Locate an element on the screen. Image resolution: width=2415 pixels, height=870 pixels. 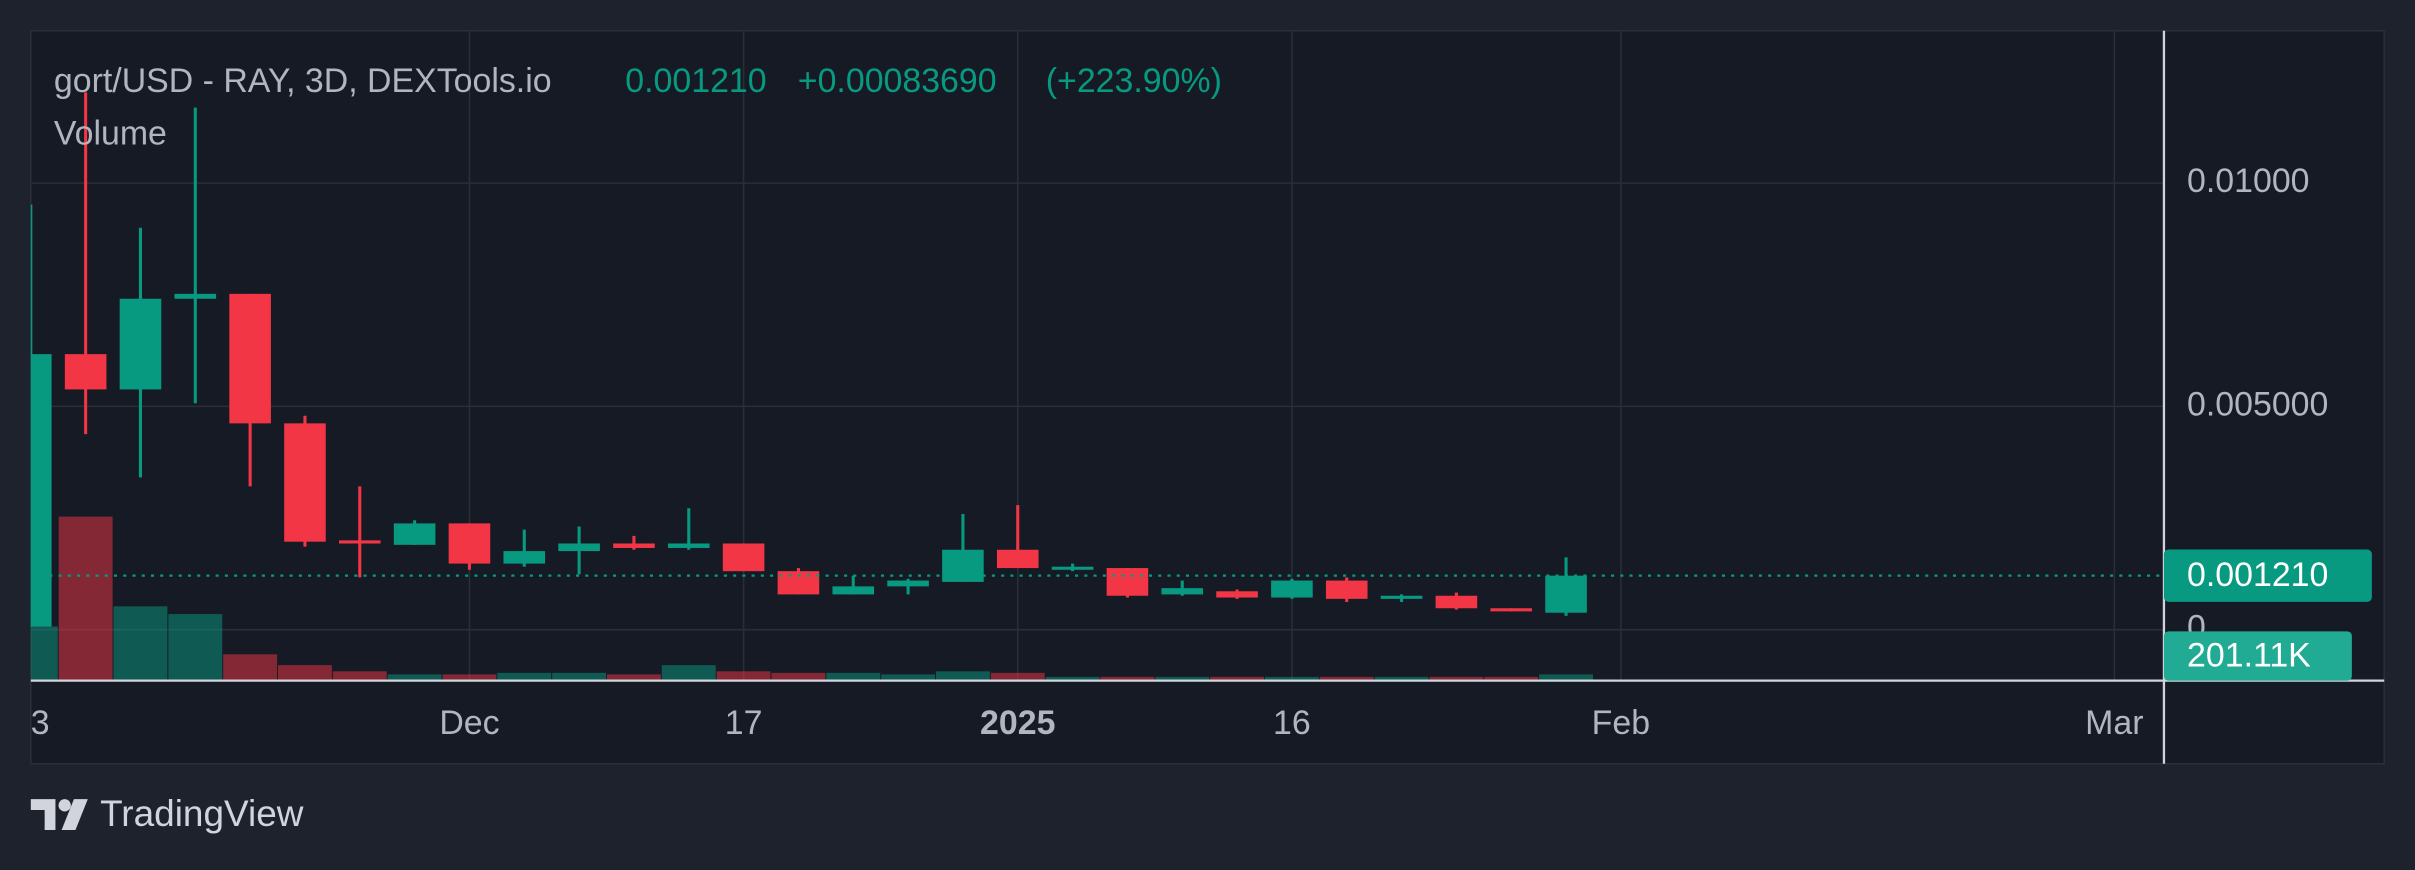
header-change: +0.00083690 is located at coordinates (897, 81).